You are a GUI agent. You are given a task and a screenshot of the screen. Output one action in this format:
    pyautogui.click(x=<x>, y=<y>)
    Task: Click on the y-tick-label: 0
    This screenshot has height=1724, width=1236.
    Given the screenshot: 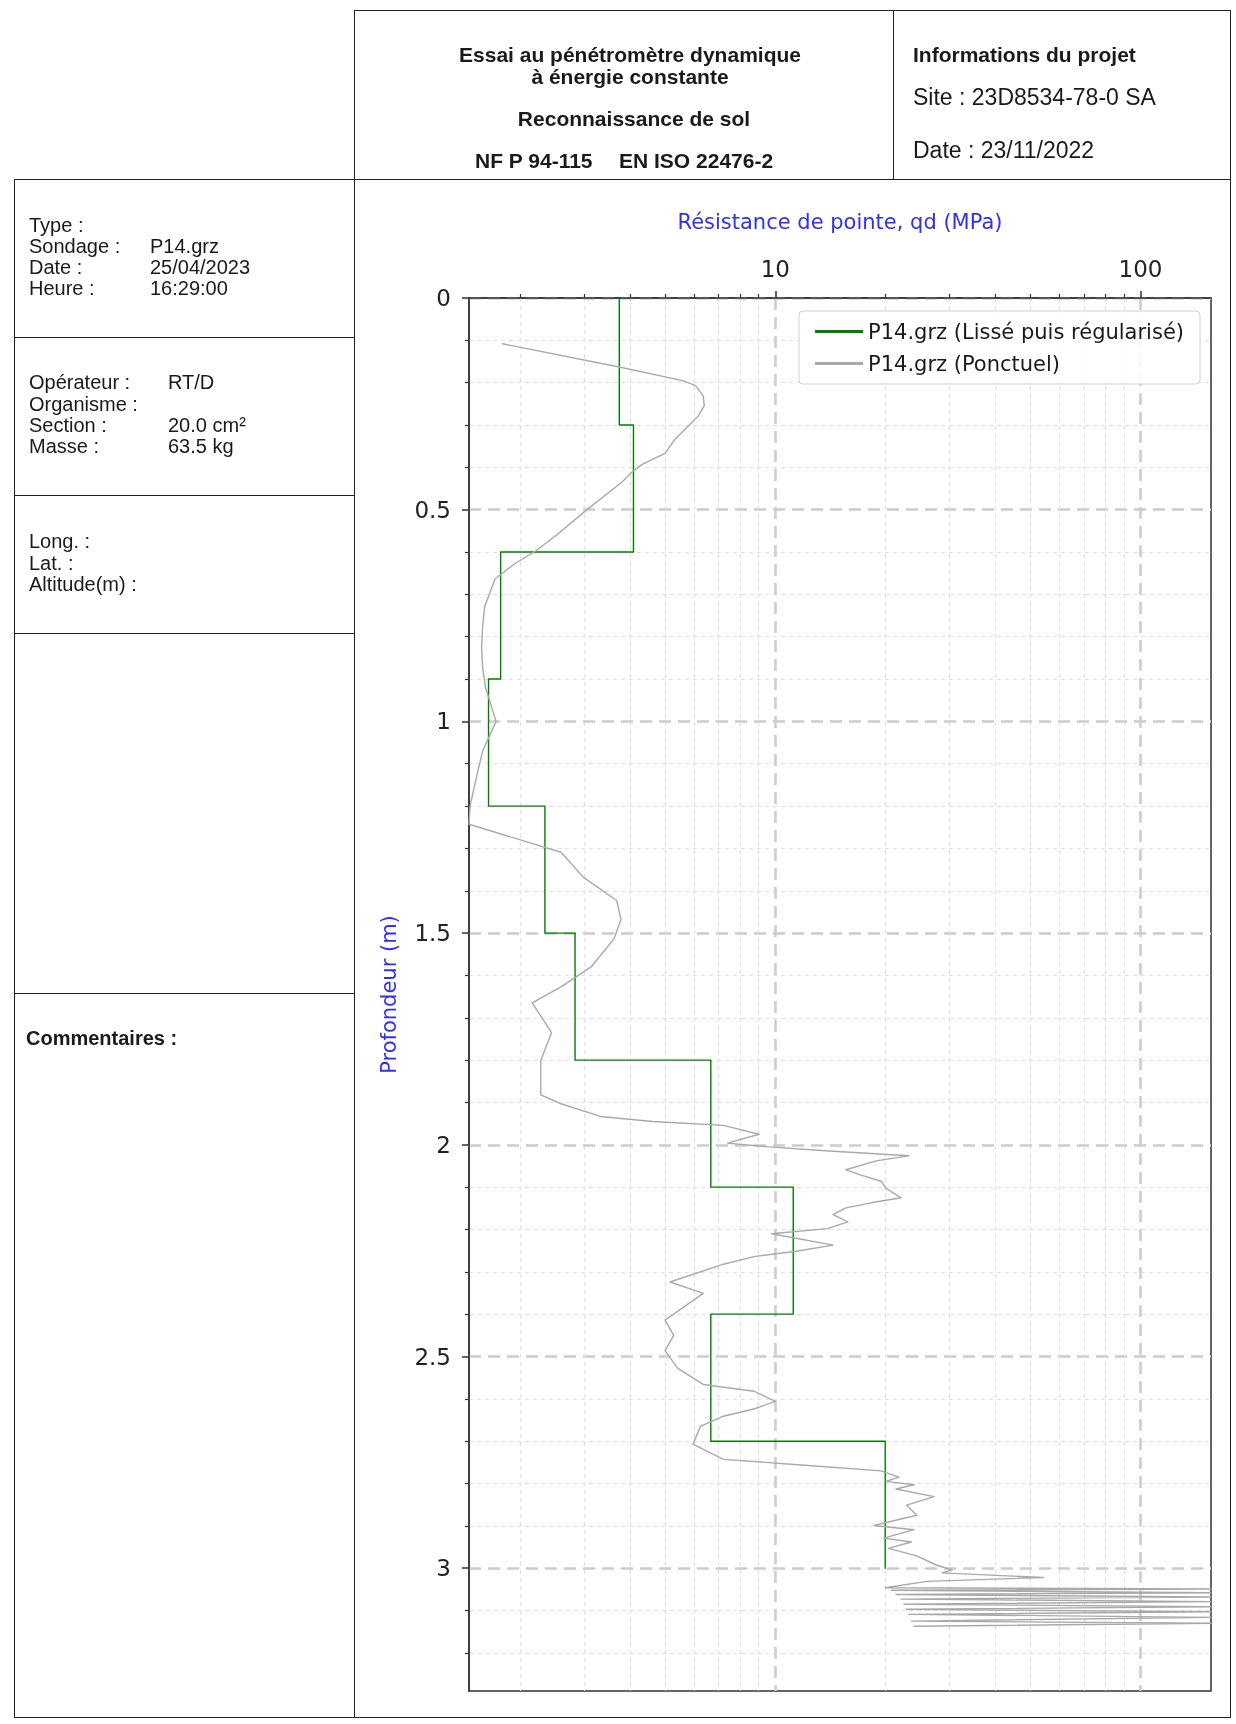 What is the action you would take?
    pyautogui.click(x=443, y=298)
    